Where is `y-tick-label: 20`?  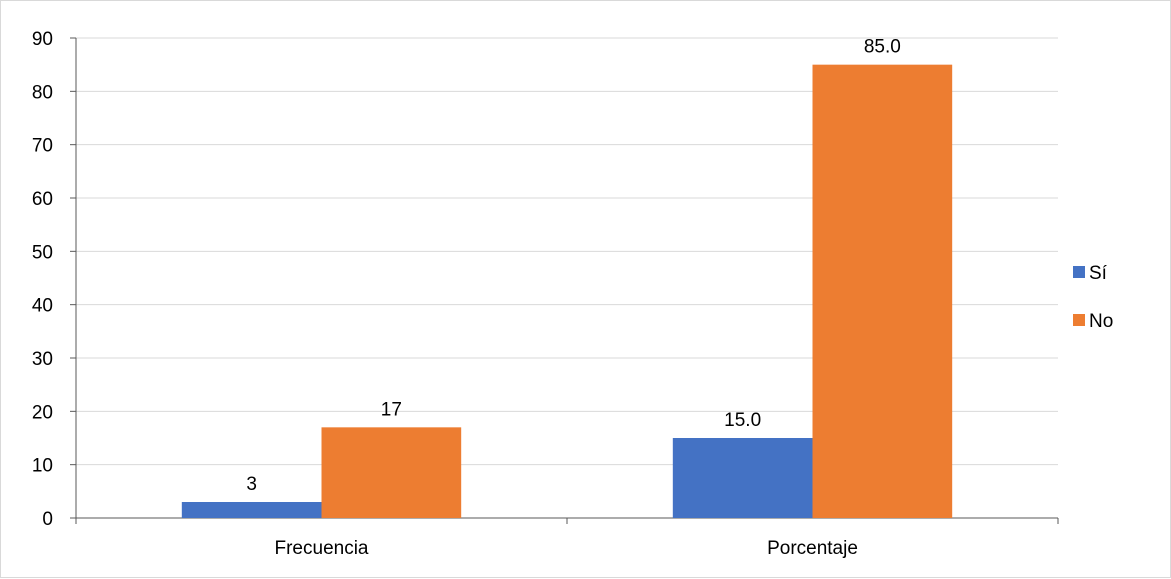
y-tick-label: 20 is located at coordinates (42, 412).